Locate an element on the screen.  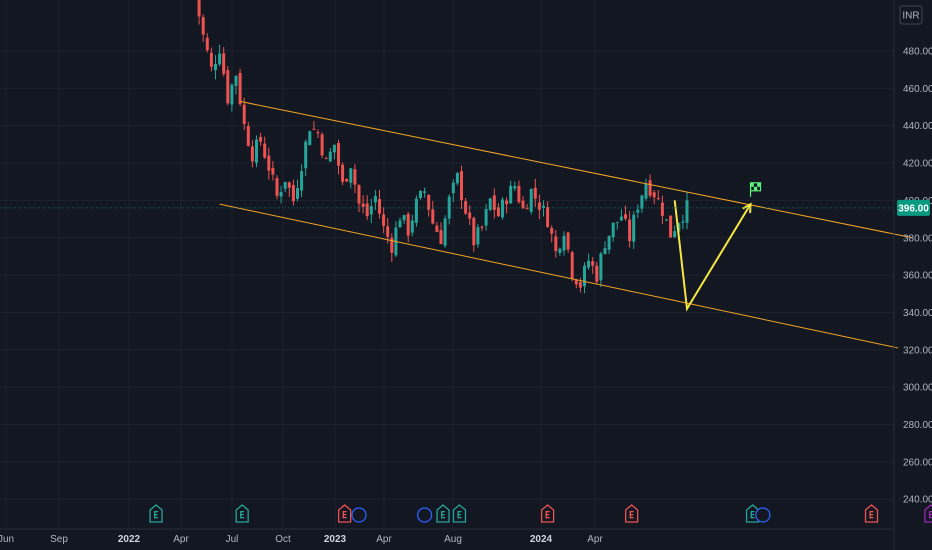
y-tick-label: 320.00 is located at coordinates (917, 350).